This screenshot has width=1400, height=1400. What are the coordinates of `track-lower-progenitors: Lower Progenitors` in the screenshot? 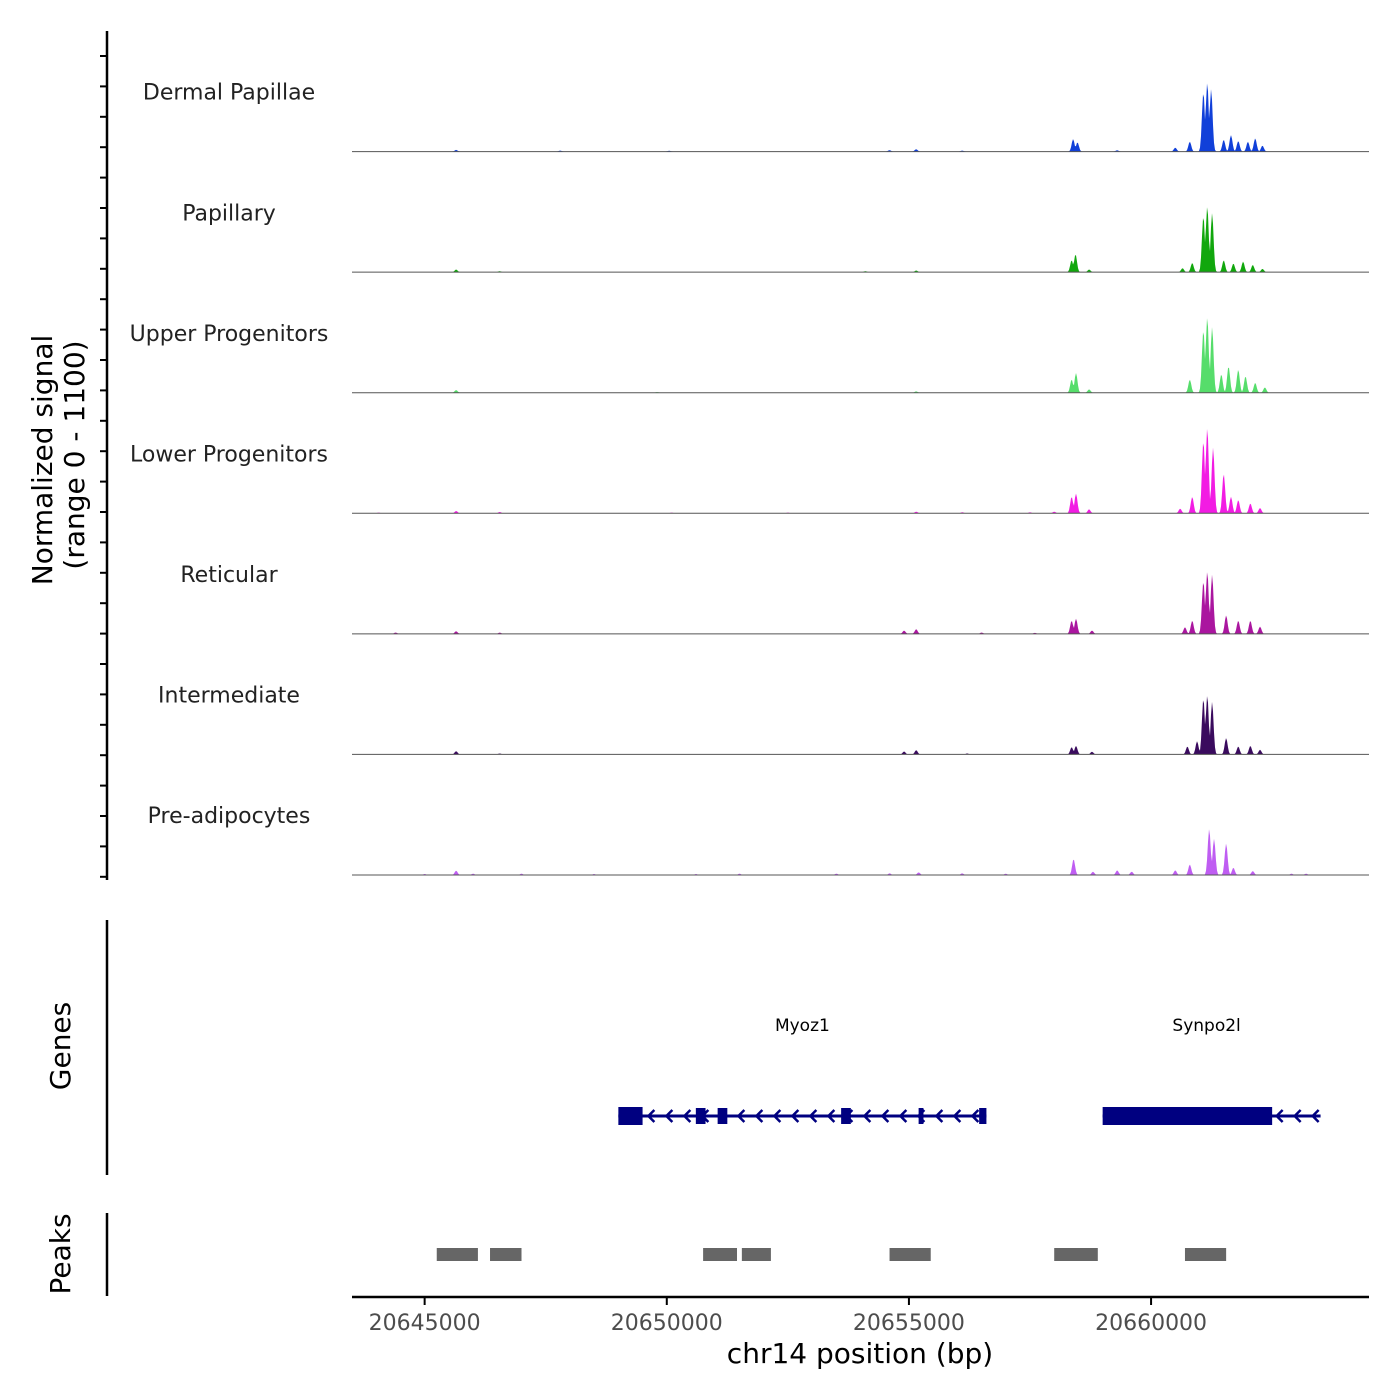 It's located at (749, 471).